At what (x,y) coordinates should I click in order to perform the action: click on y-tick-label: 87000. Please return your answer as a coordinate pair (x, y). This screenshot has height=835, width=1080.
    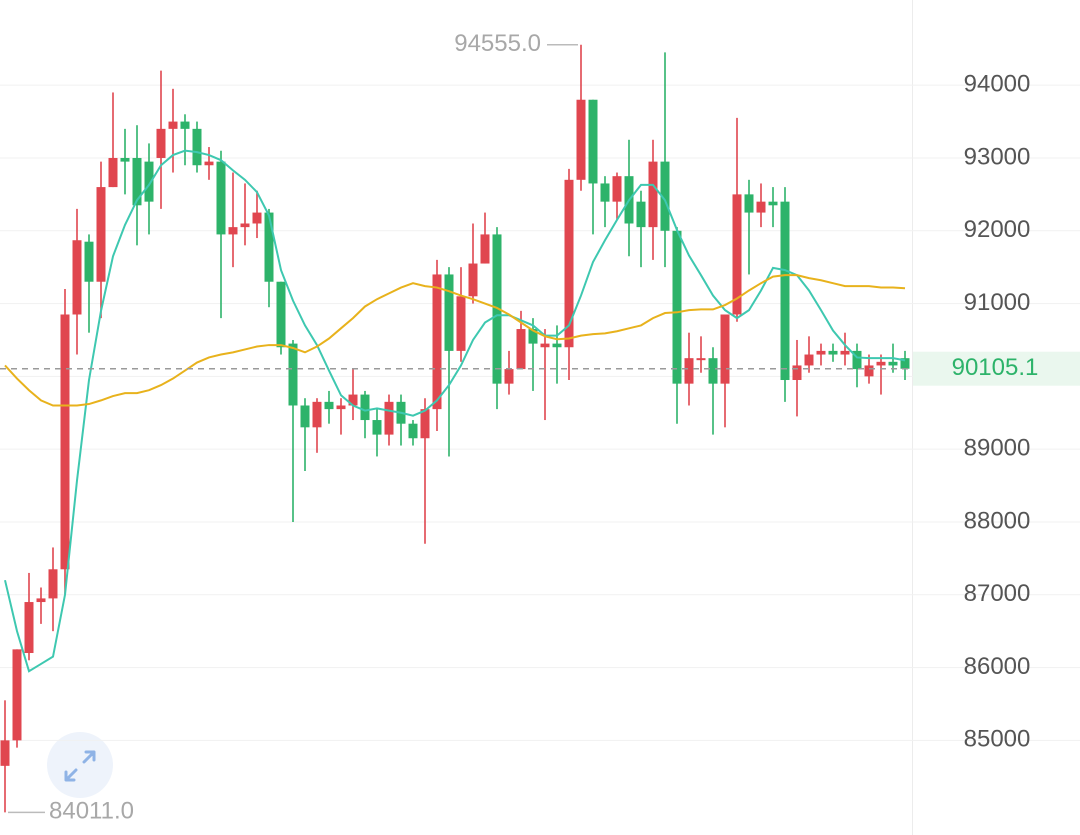
    Looking at the image, I should click on (997, 593).